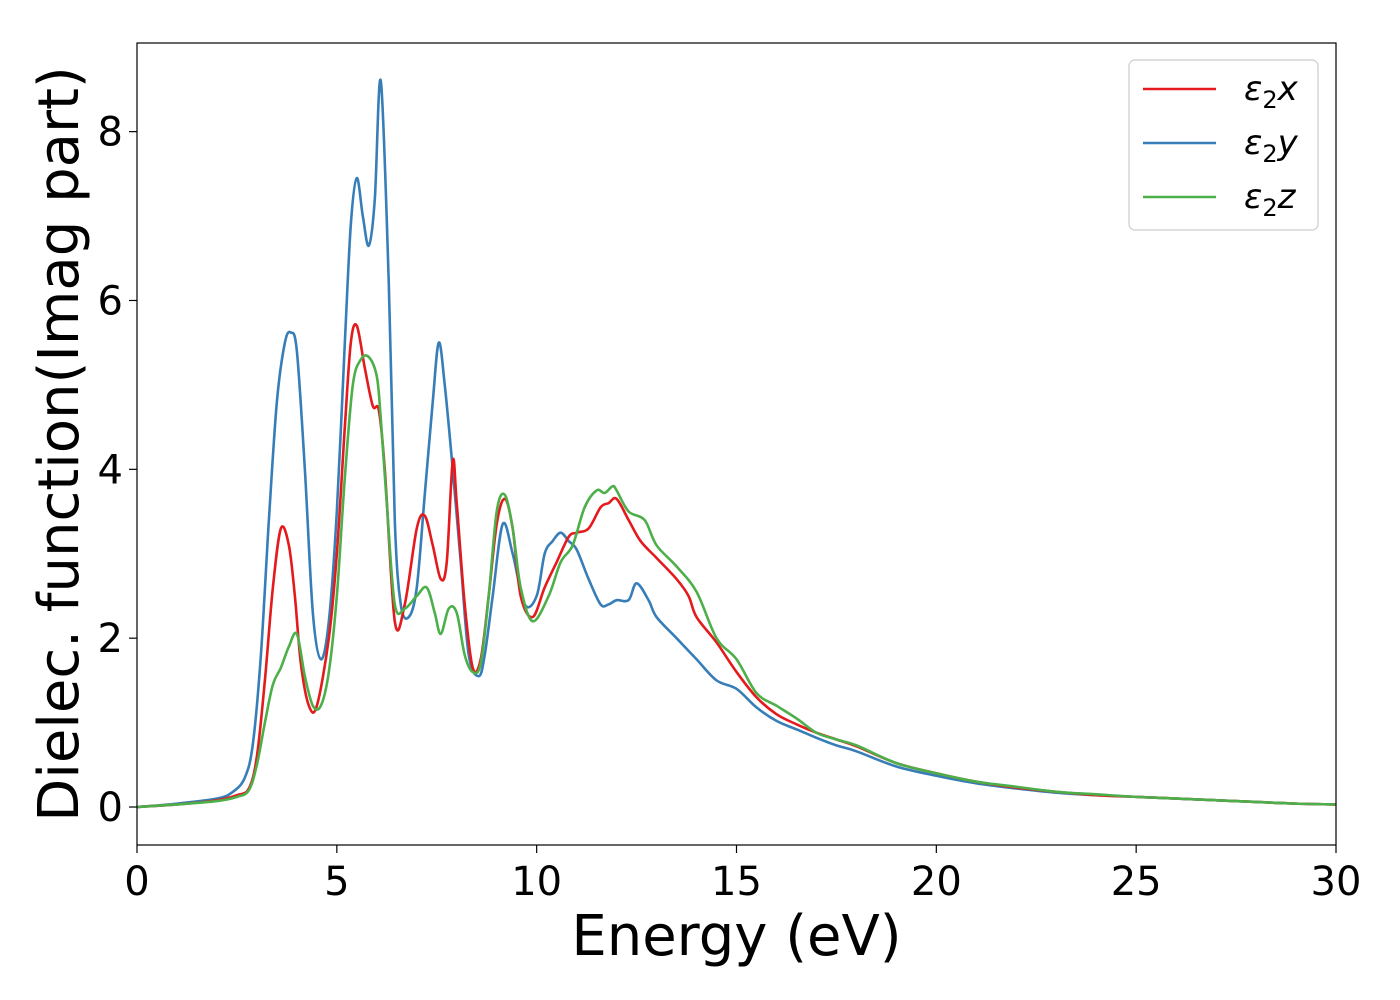 Image resolution: width=1400 pixels, height=1000 pixels. I want to click on y-axis-label: Dielec. function(Imag part), so click(59, 444).